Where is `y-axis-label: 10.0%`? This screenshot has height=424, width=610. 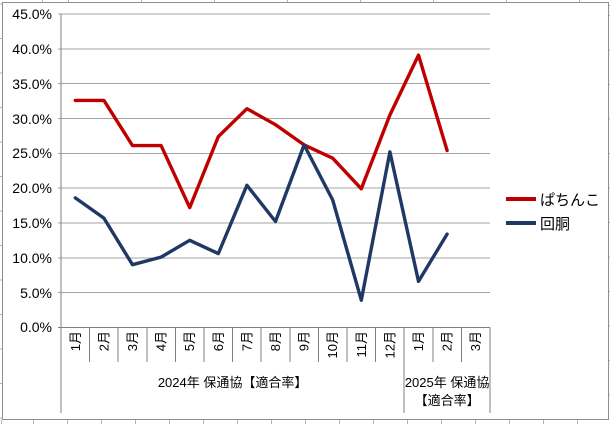 y-axis-label: 10.0% is located at coordinates (32, 257).